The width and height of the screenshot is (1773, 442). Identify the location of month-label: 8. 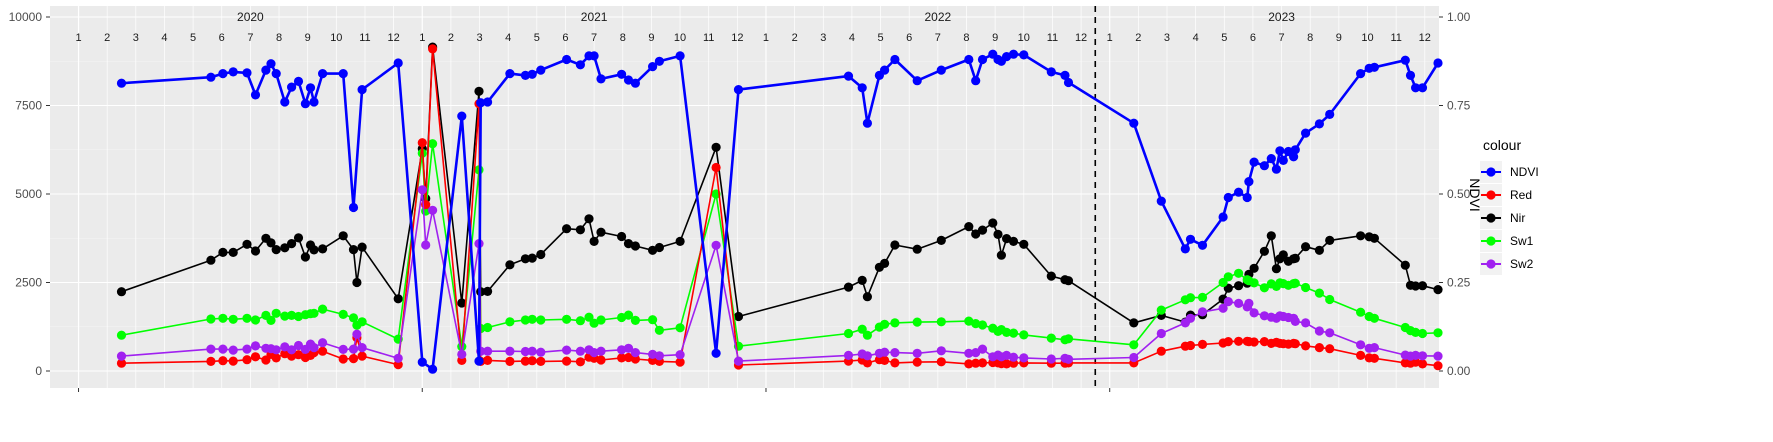
(279, 38).